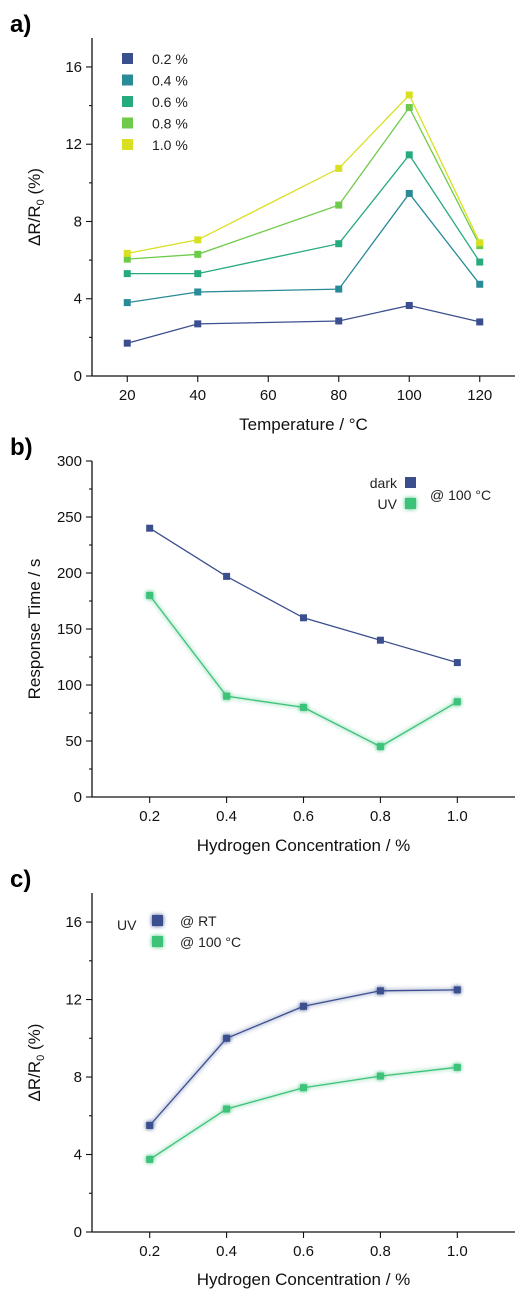  Describe the element at coordinates (268, 395) in the screenshot. I see `x-tick-label: 60` at that location.